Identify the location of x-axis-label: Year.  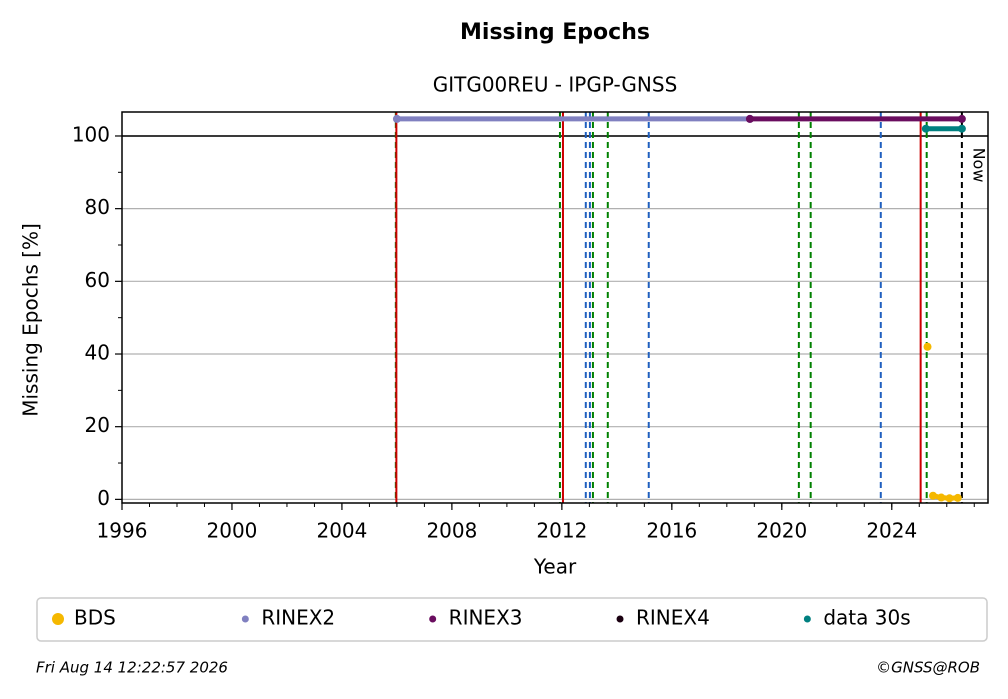
(555, 567).